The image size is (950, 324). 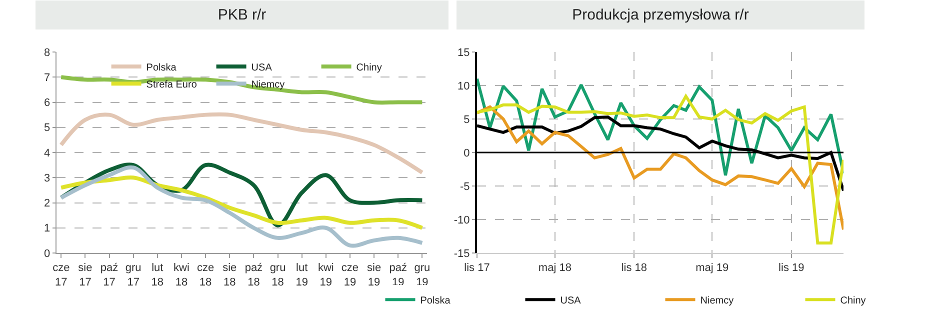 What do you see at coordinates (374, 275) in the screenshot?
I see `x-tick-label: sie 19` at bounding box center [374, 275].